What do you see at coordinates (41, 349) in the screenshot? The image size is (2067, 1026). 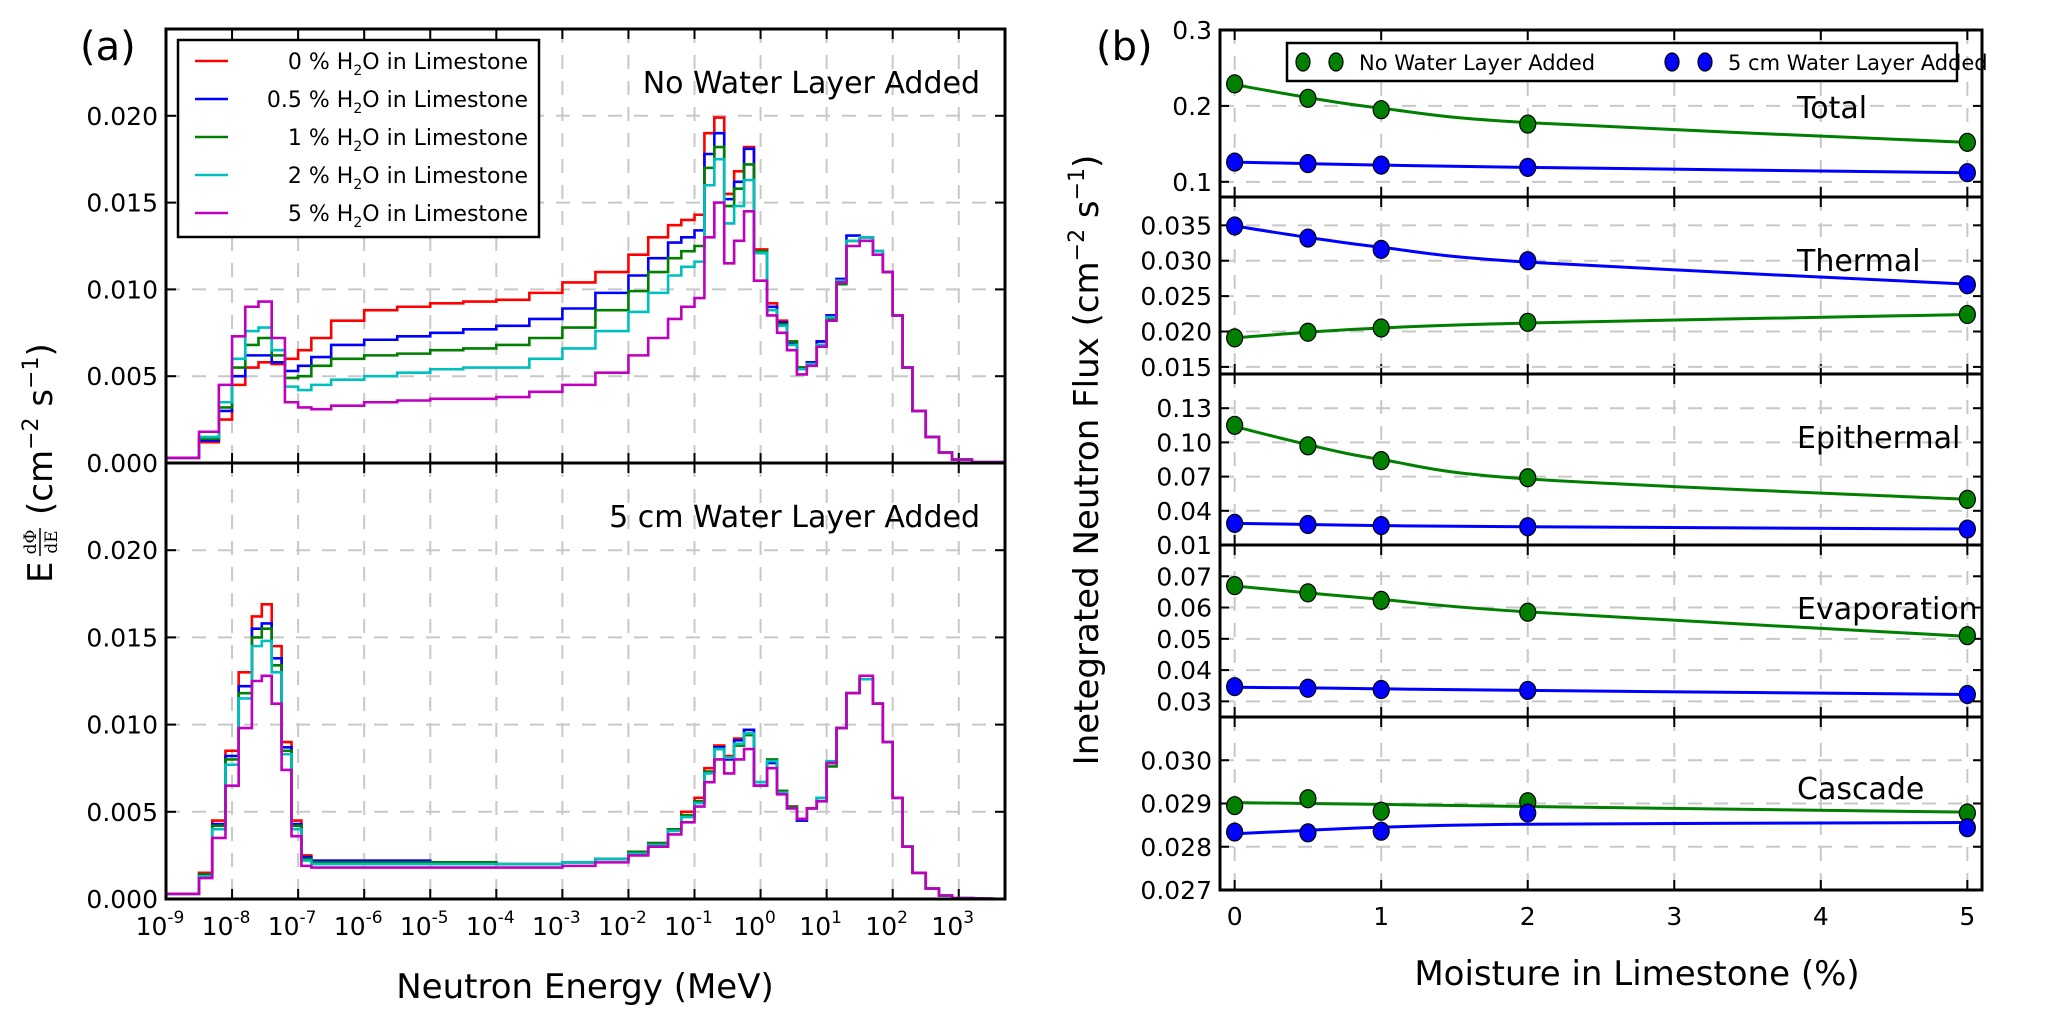 I see `ylabel-close: )` at bounding box center [41, 349].